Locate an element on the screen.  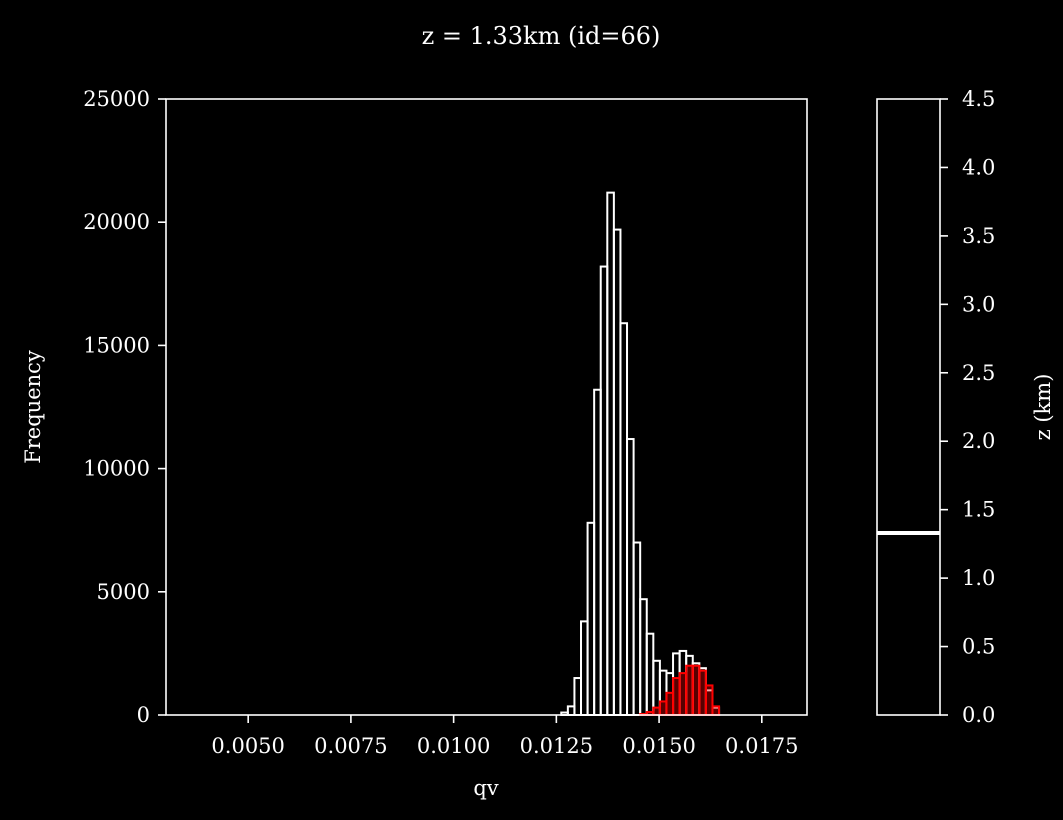
colorbar-tick-label: 2.5 is located at coordinates (978, 373).